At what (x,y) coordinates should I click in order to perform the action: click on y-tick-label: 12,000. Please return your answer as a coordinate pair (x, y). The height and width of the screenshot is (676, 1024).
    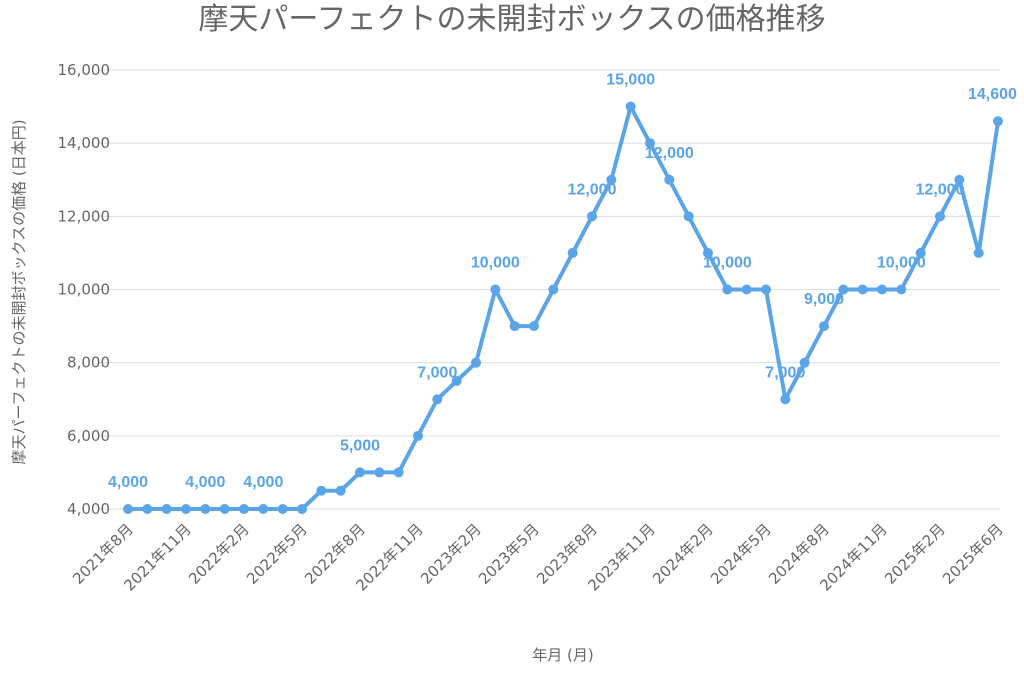
    Looking at the image, I should click on (84, 216).